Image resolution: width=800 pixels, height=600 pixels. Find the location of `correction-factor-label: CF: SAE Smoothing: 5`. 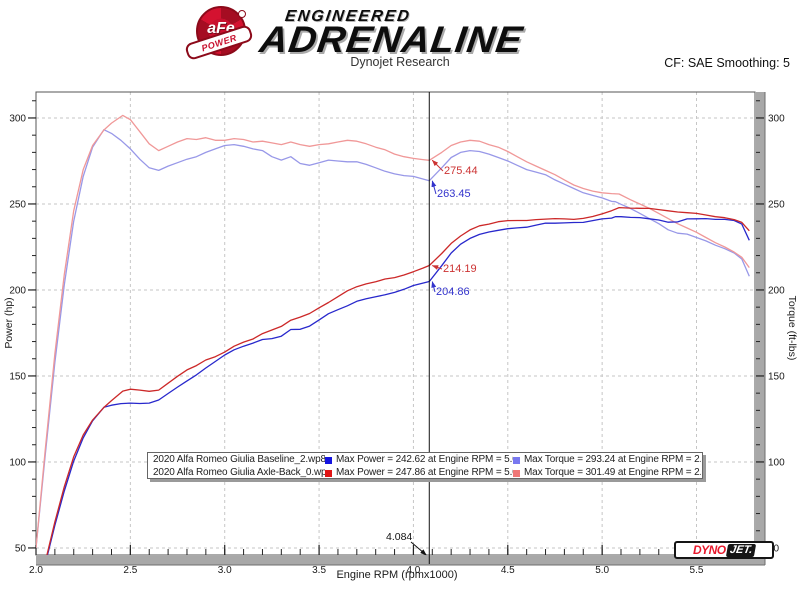

correction-factor-label: CF: SAE Smoothing: 5 is located at coordinates (727, 63).